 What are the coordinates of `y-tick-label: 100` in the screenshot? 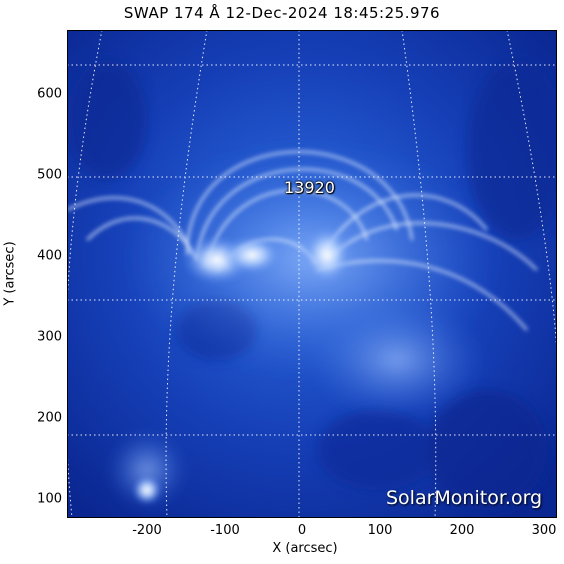 It's located at (49, 499).